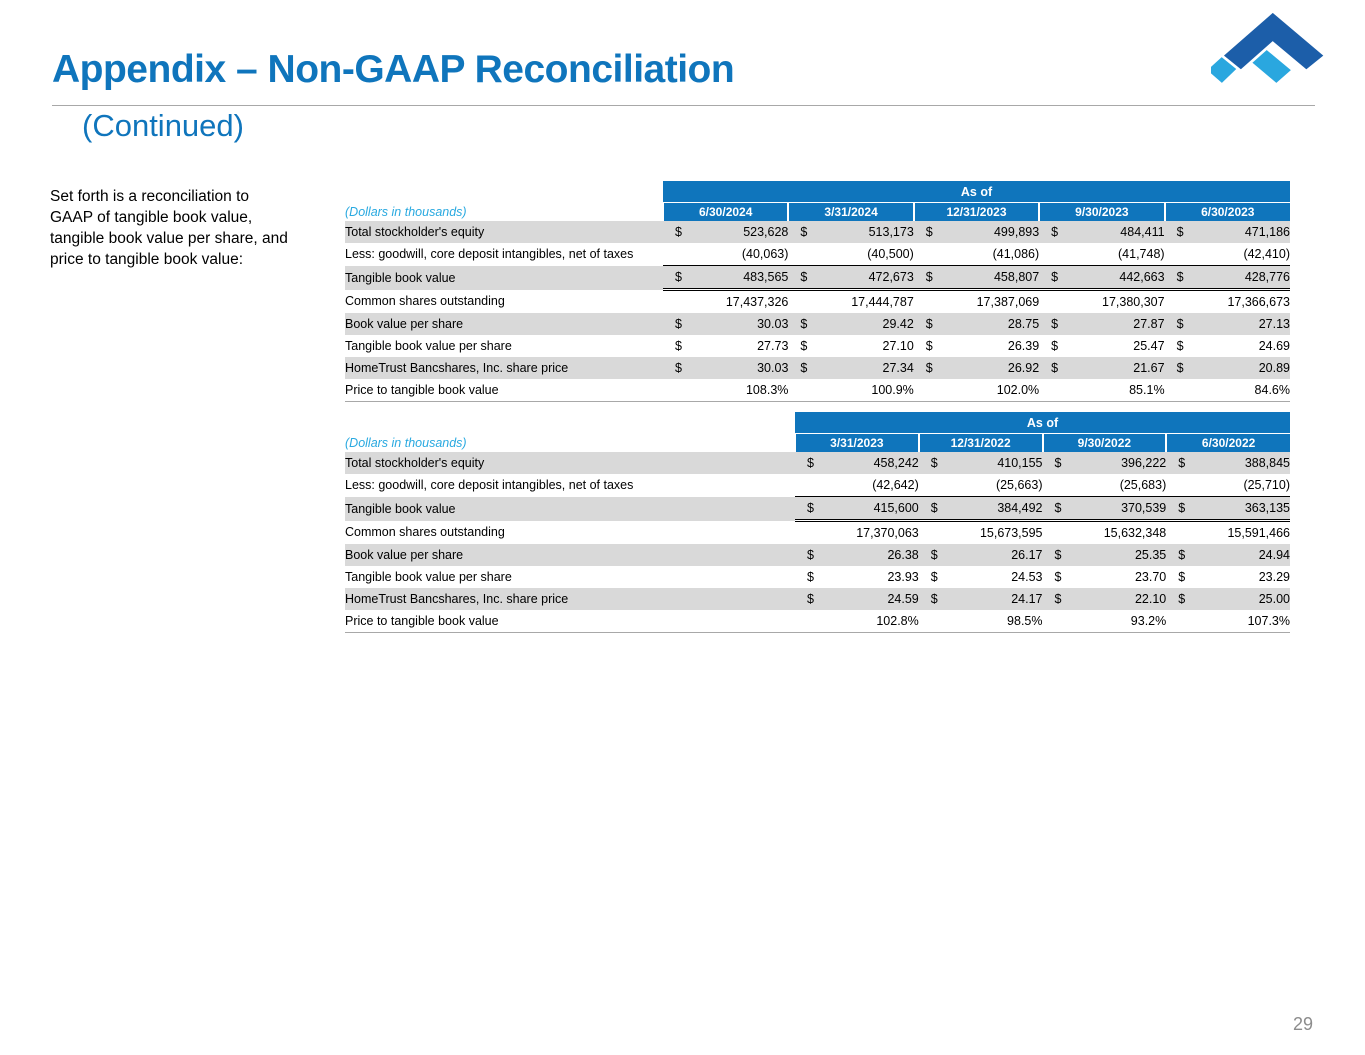 The height and width of the screenshot is (1055, 1365). Describe the element at coordinates (980, 509) in the screenshot. I see `value-cell: $384,492` at that location.